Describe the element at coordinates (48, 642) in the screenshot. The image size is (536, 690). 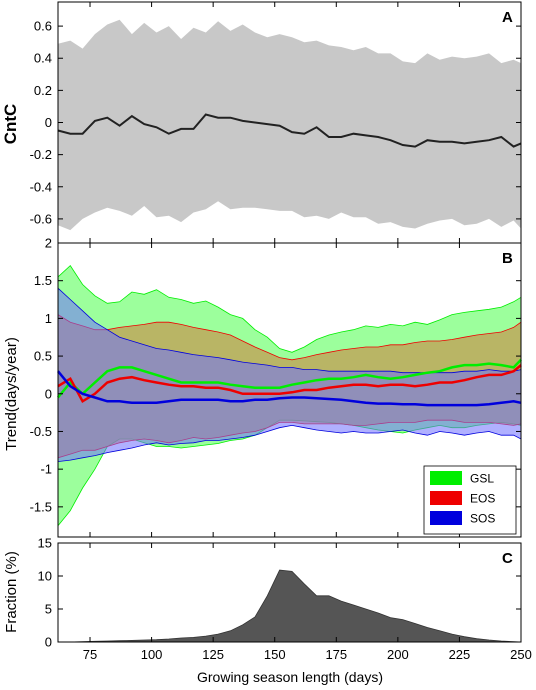
I see `panel-c-y-tick-label: 0` at that location.